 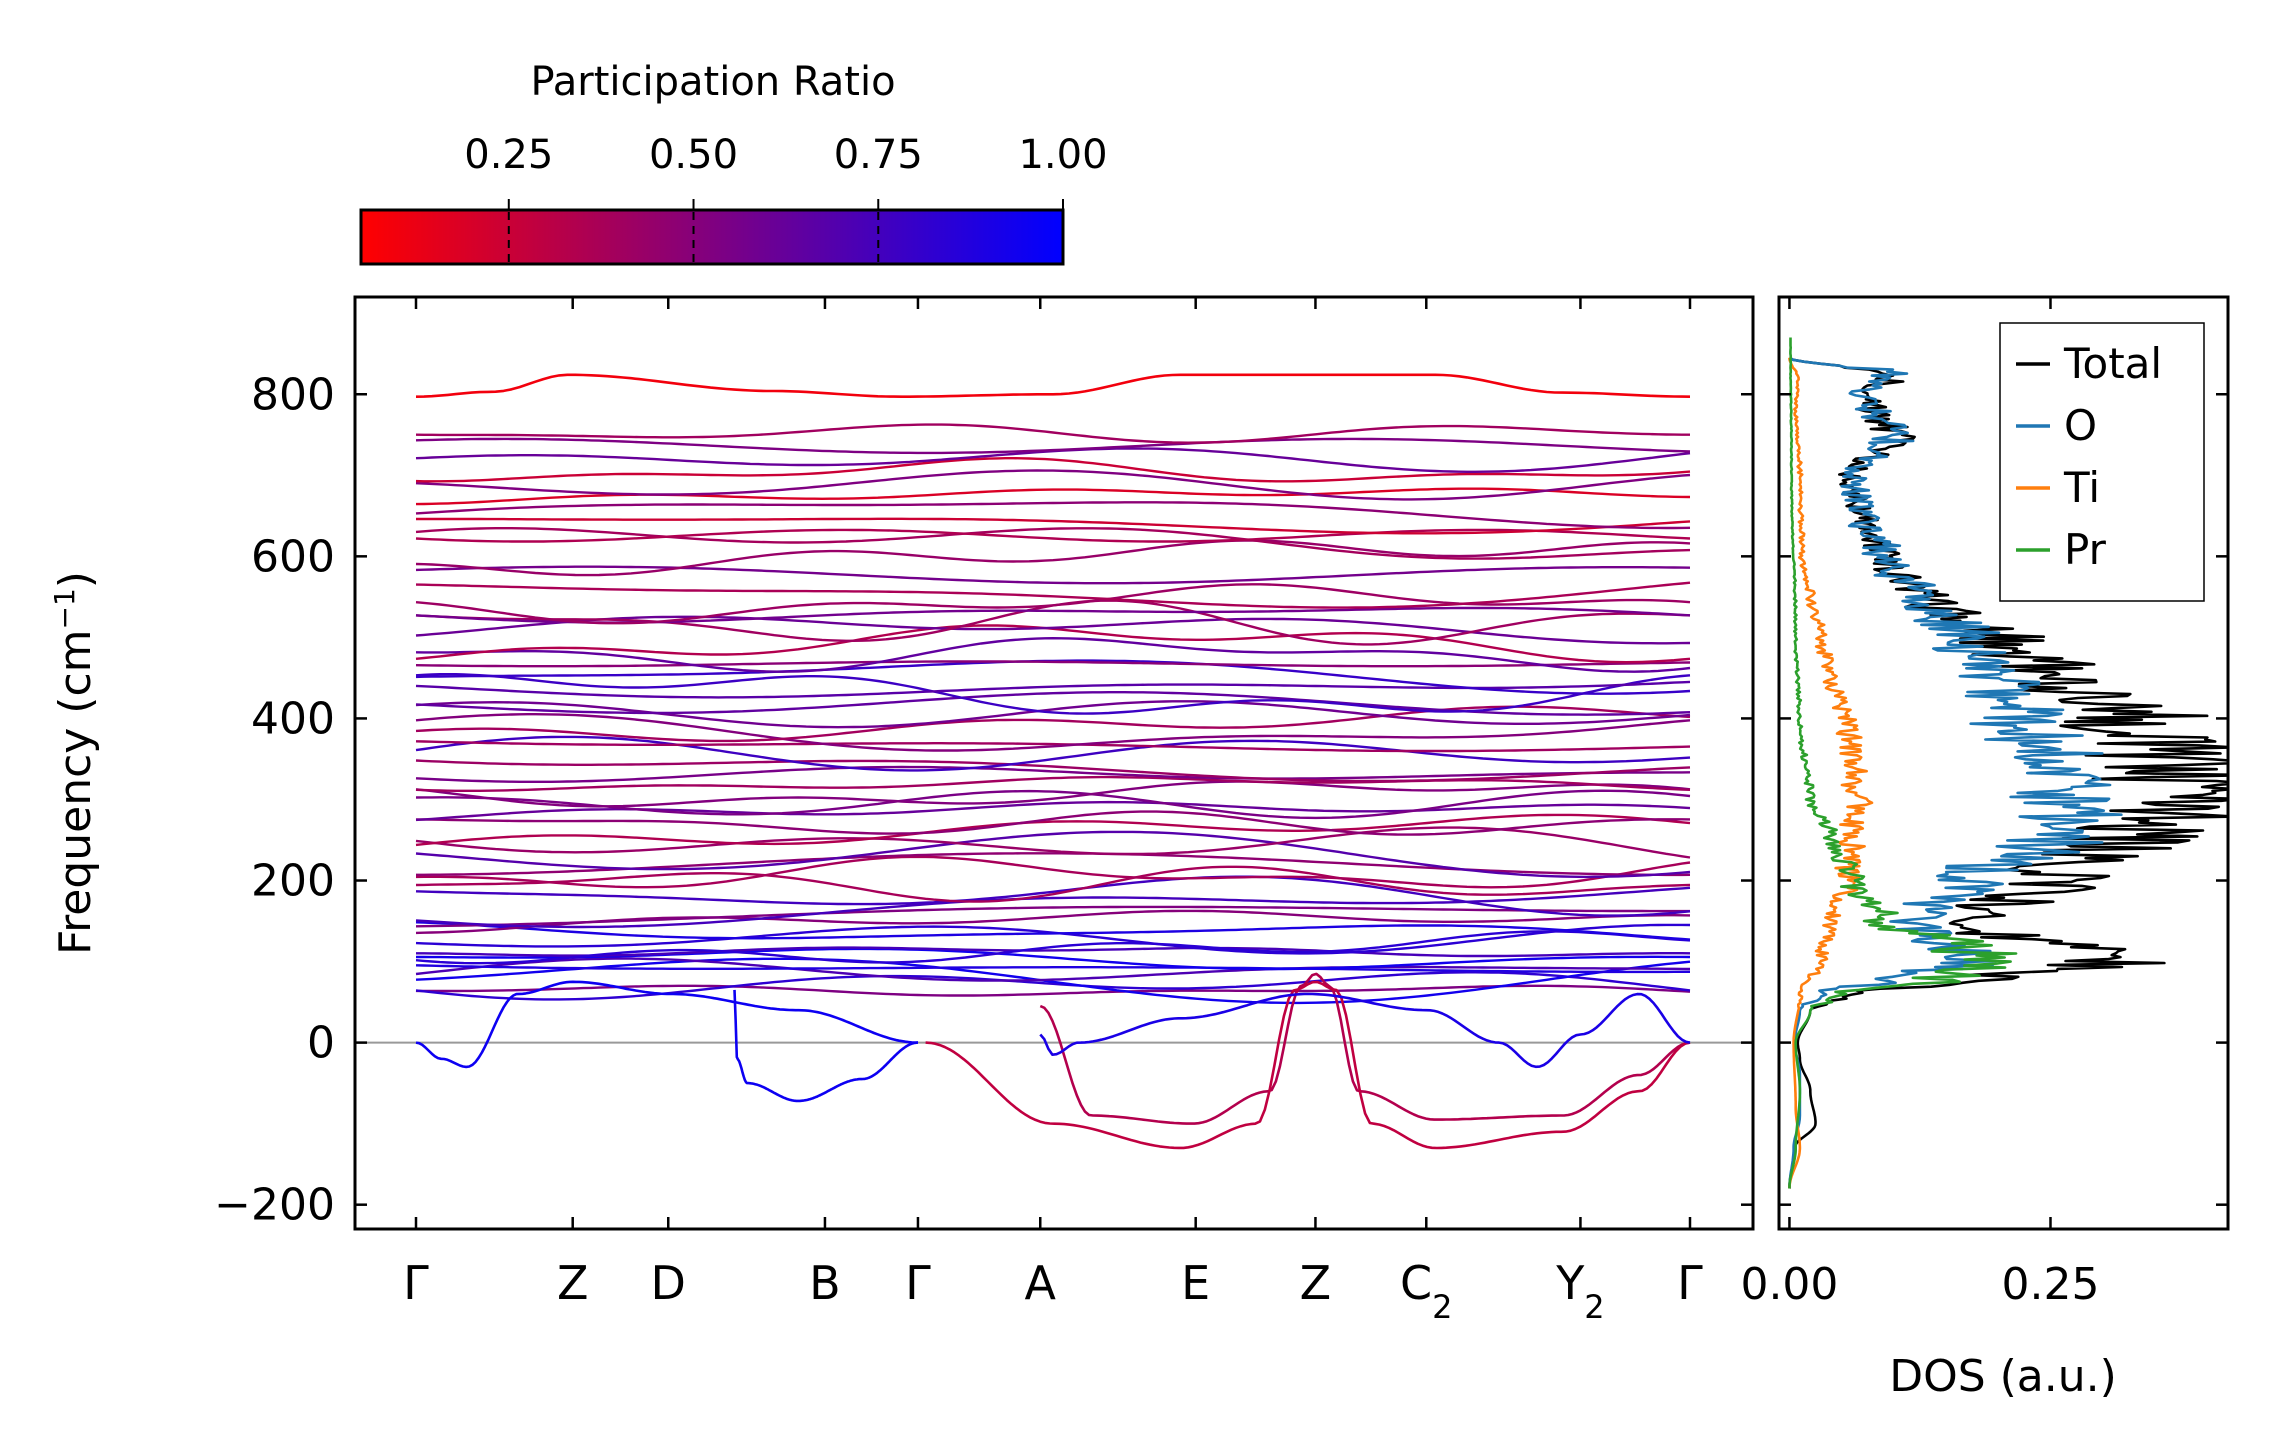 I want to click on dos-xlabel: DOS (a.u.), so click(x=2003, y=1376).